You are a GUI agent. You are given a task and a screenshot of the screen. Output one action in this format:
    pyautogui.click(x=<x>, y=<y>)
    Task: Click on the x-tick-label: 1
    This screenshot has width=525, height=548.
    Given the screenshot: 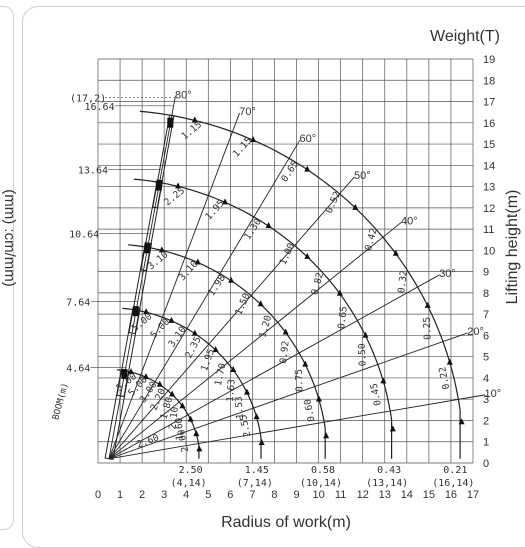 What is the action you would take?
    pyautogui.click(x=120, y=495)
    